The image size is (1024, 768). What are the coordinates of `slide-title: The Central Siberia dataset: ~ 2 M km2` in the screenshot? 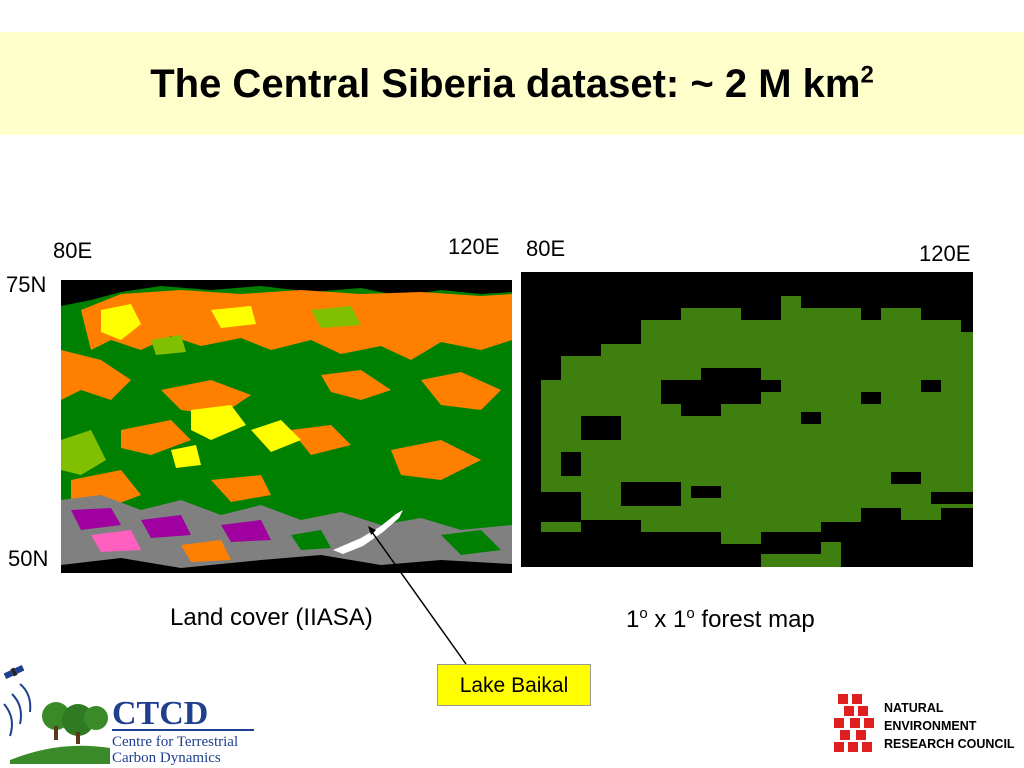 It's located at (512, 83).